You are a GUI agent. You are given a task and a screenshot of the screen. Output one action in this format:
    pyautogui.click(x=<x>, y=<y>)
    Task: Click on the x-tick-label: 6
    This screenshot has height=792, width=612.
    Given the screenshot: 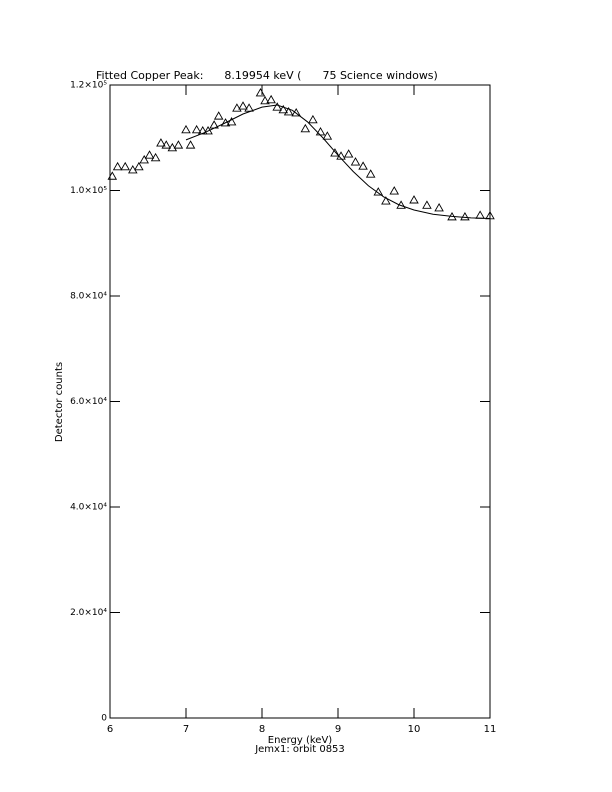 What is the action you would take?
    pyautogui.click(x=110, y=729)
    